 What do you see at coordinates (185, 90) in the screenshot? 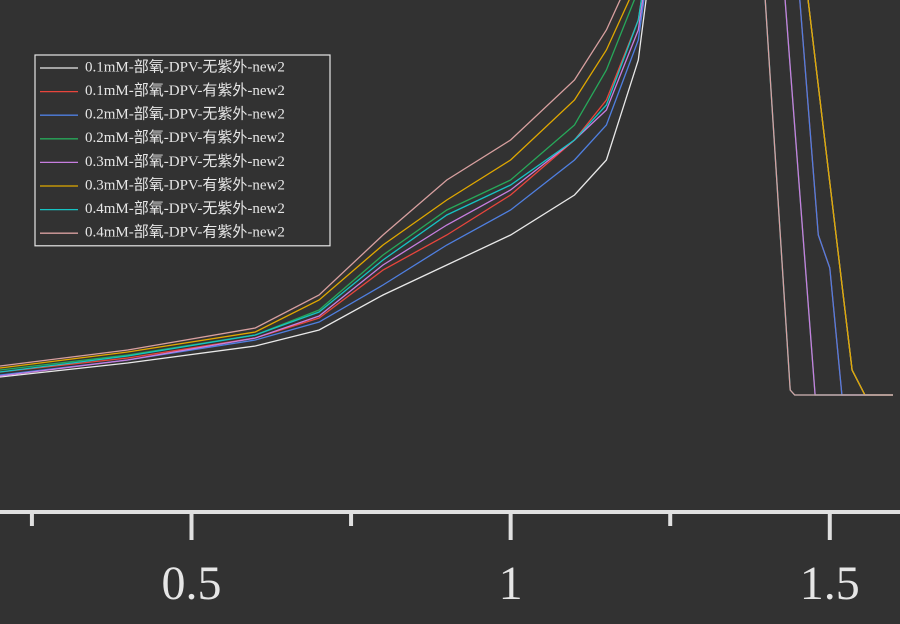
I see `legend-label: 0.1mM-部氧-DPV-有紫外-new2` at bounding box center [185, 90].